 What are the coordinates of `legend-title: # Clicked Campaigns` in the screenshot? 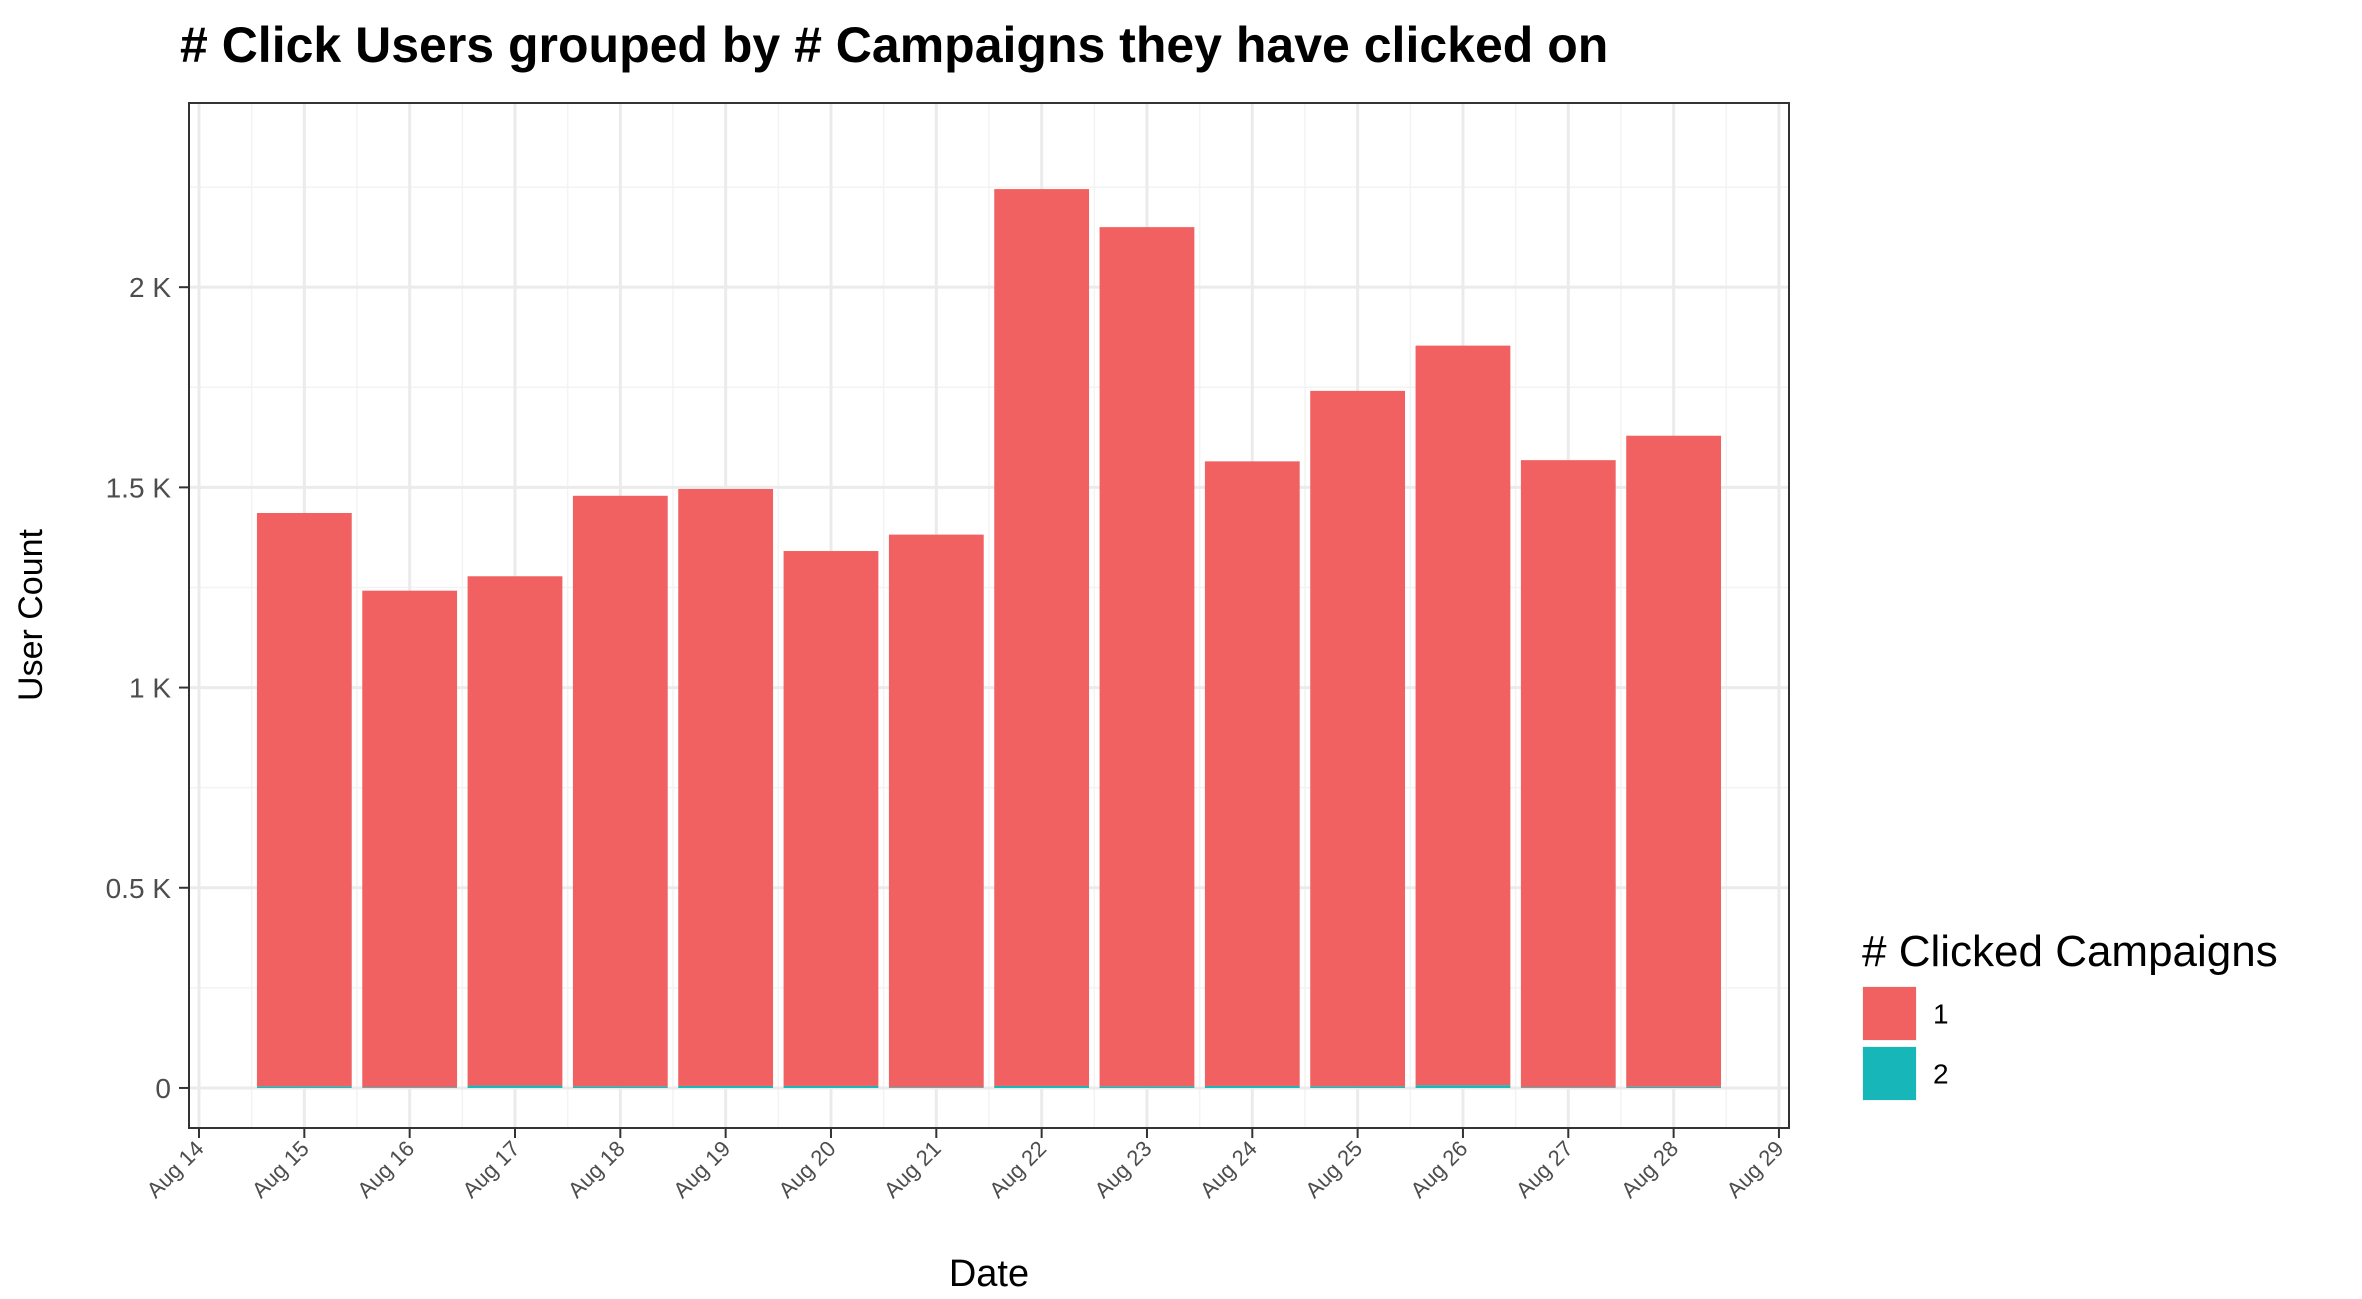 It's located at (2070, 951).